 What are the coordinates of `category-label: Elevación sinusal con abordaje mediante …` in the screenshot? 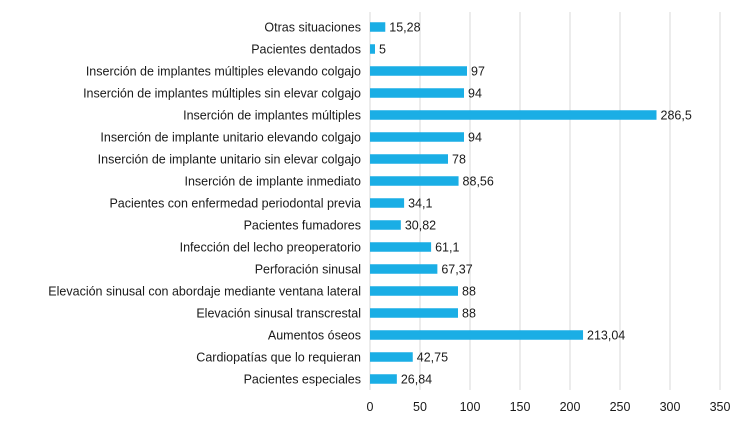 It's located at (204, 292).